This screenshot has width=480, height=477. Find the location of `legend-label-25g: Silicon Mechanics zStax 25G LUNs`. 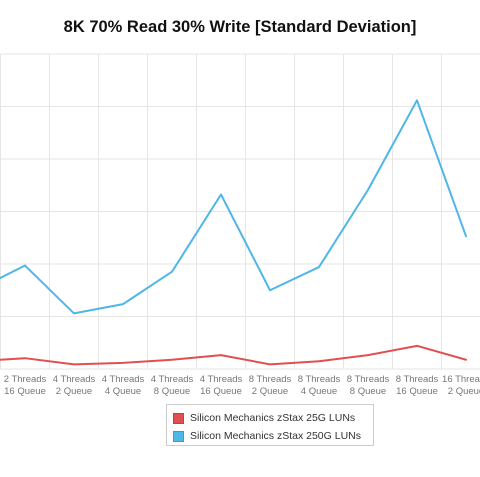

legend-label-25g: Silicon Mechanics zStax 25G LUNs is located at coordinates (273, 418).